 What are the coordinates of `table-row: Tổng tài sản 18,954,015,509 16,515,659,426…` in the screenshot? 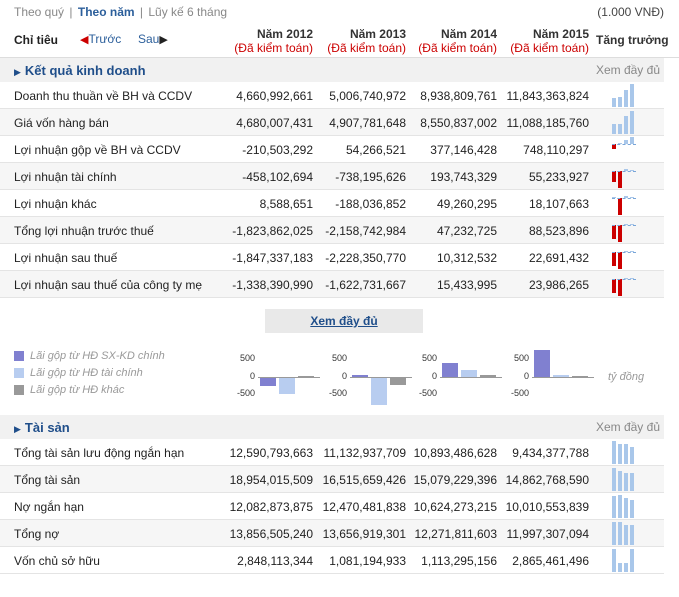 It's located at (332, 479).